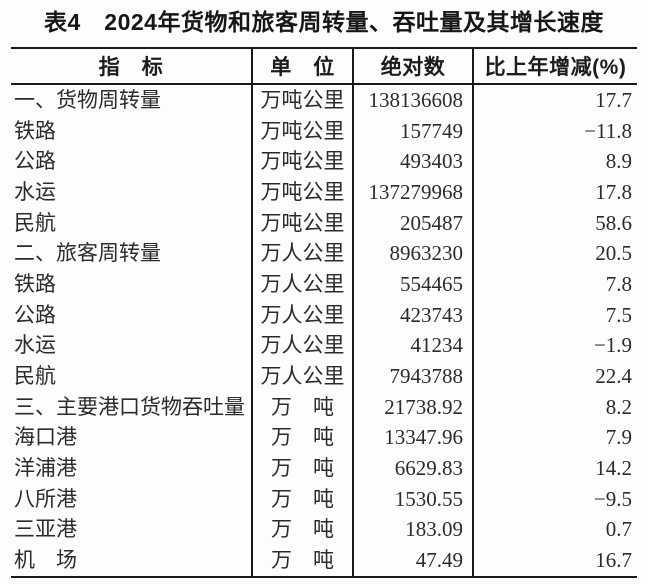 This screenshot has height=586, width=648. Describe the element at coordinates (45, 560) in the screenshot. I see `cell-indicator: 机 场` at that location.